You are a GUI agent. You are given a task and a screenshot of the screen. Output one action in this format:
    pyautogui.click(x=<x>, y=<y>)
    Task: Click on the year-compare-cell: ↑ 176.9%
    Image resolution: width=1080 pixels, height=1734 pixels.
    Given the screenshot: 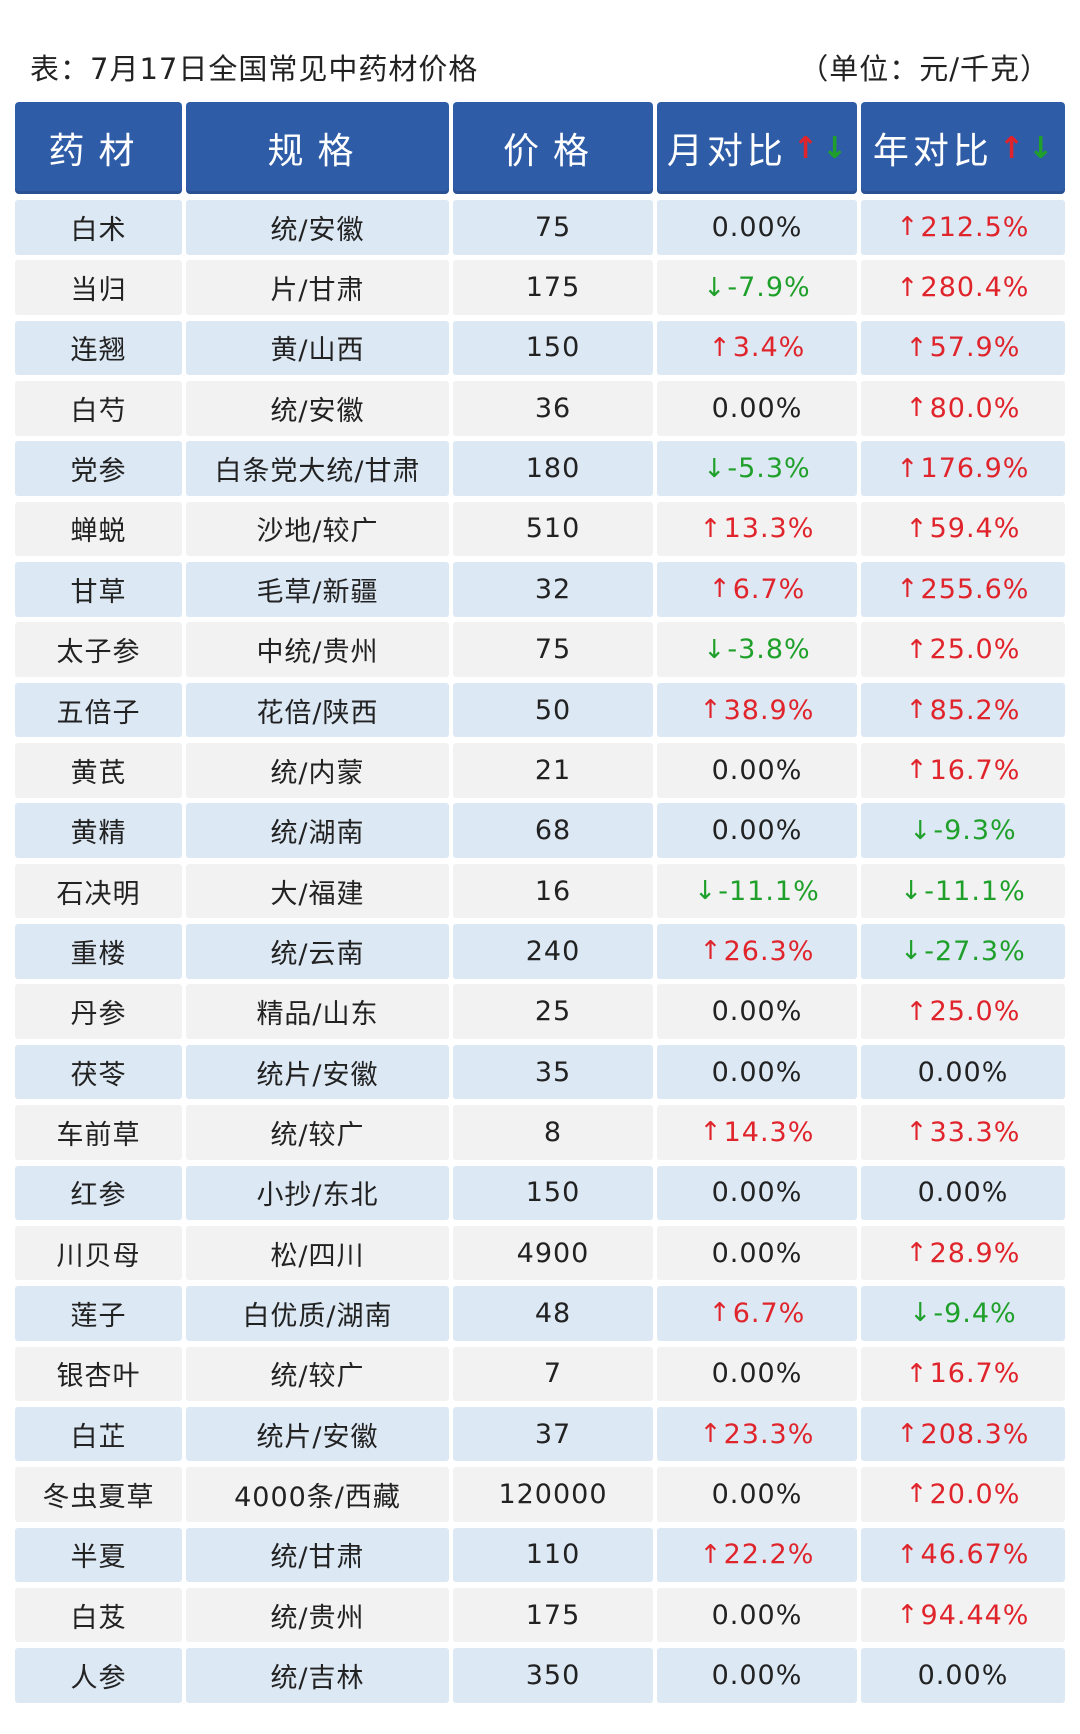 What is the action you would take?
    pyautogui.click(x=963, y=468)
    